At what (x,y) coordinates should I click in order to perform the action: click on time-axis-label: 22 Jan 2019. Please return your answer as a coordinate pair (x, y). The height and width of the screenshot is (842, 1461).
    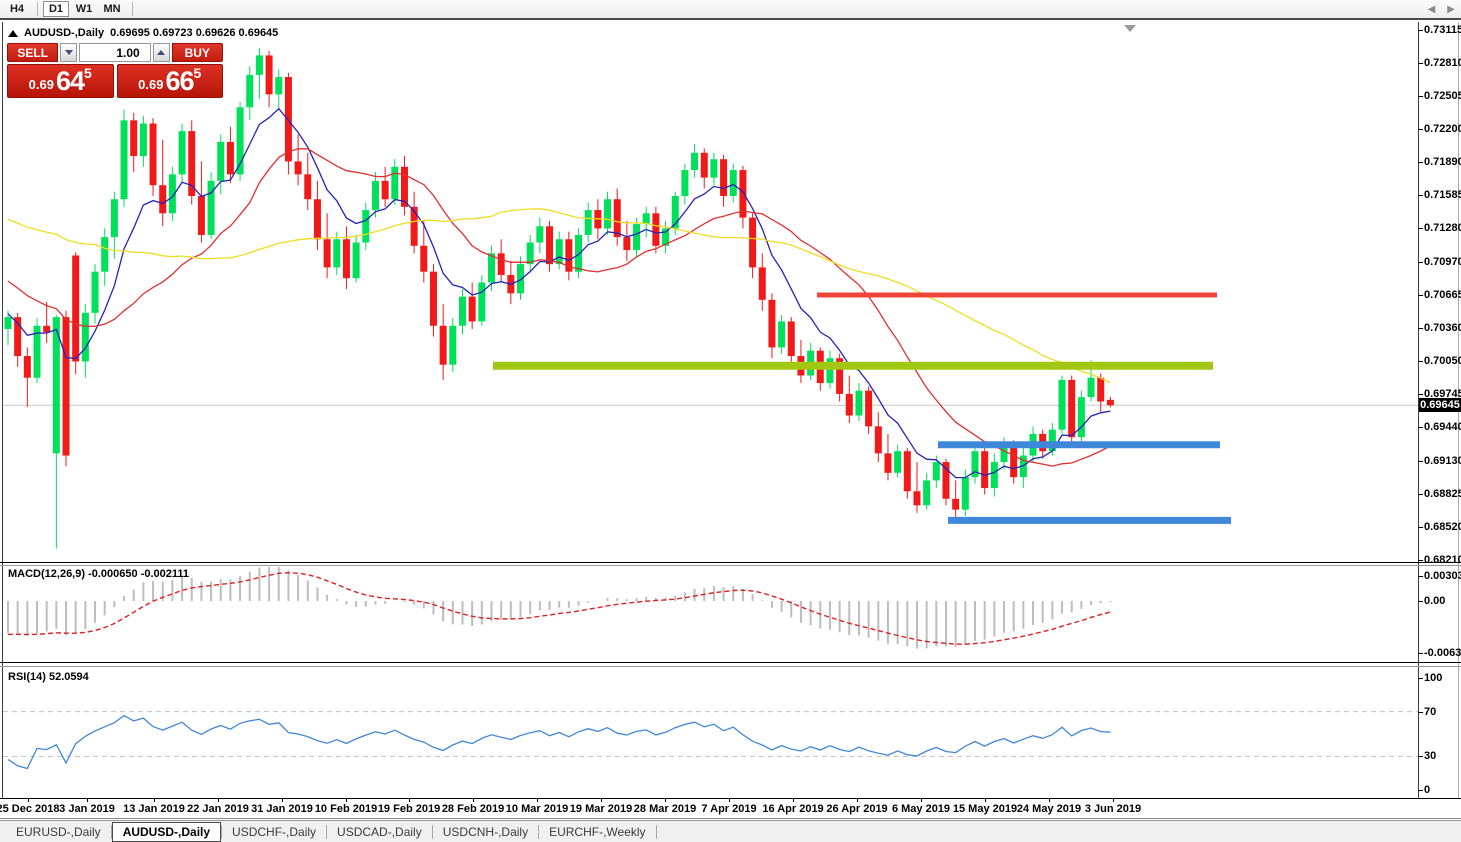
    Looking at the image, I should click on (218, 809).